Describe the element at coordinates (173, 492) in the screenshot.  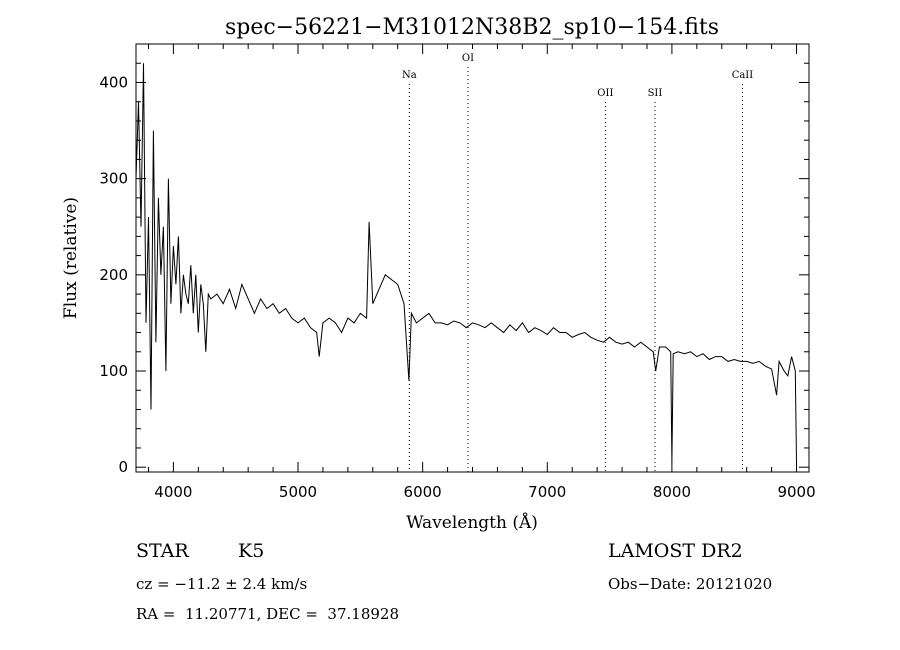
I see `x-tick-label: 4000` at that location.